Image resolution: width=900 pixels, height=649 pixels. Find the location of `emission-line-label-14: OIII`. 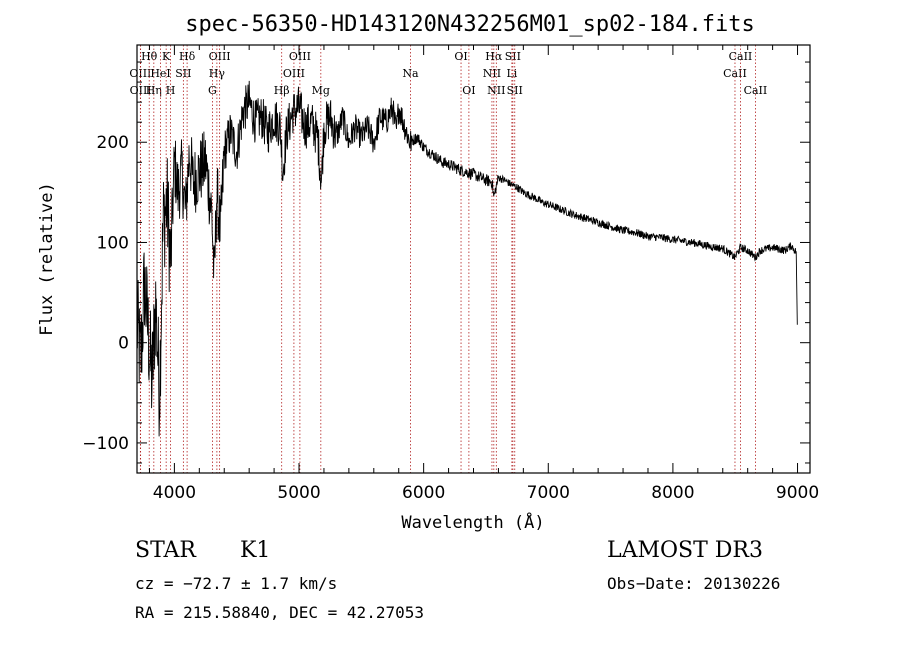

emission-line-label-14: OIII is located at coordinates (300, 56).